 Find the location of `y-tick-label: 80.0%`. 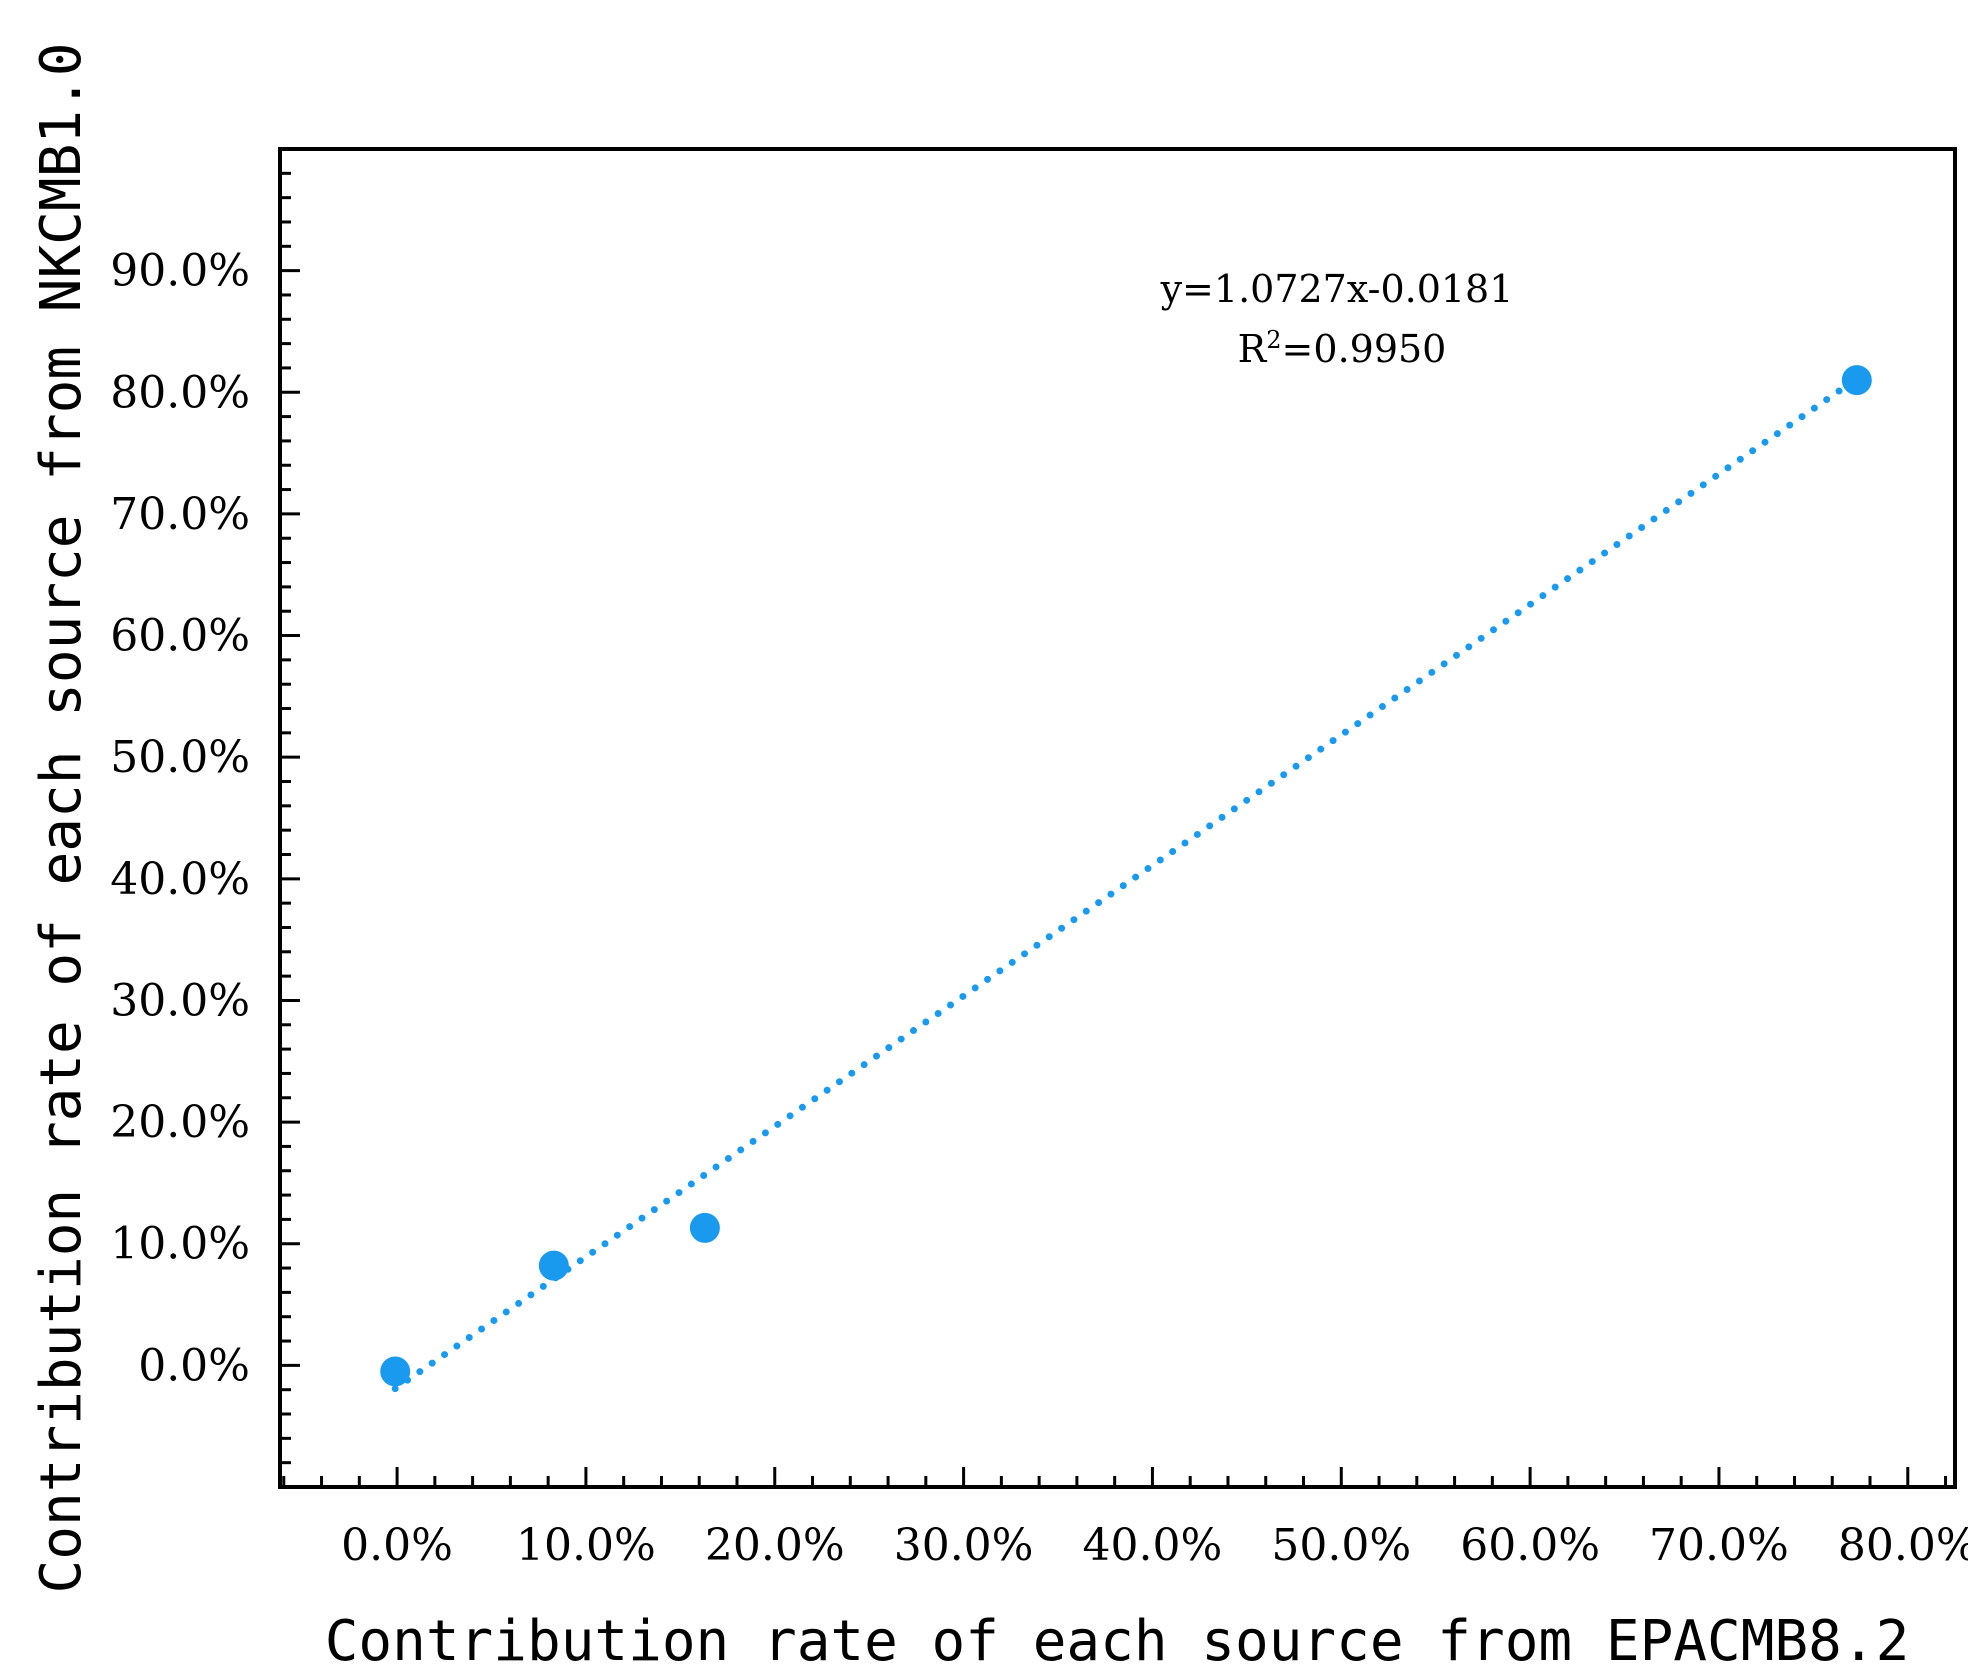

y-tick-label: 80.0% is located at coordinates (180, 392).